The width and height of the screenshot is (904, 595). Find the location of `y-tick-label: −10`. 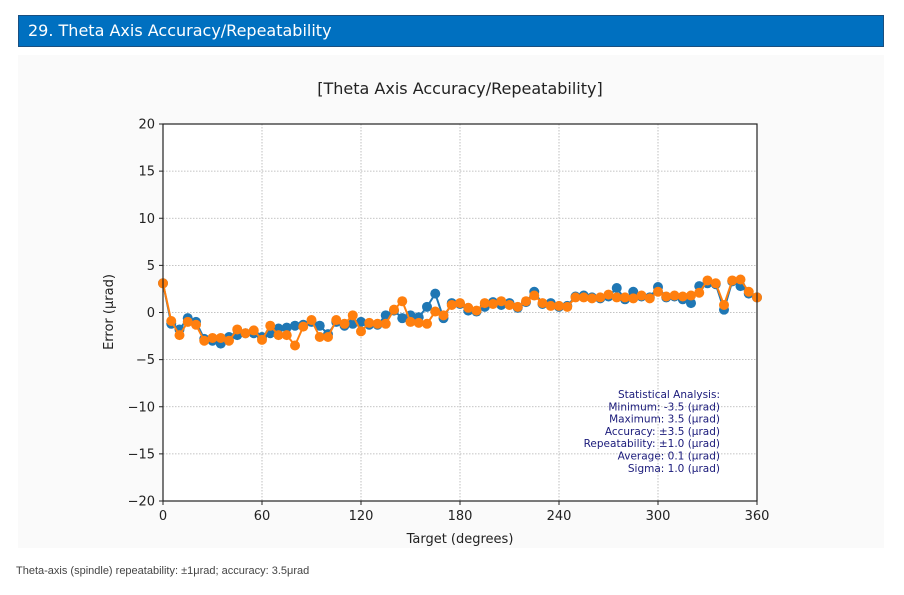

y-tick-label: −10 is located at coordinates (141, 407).